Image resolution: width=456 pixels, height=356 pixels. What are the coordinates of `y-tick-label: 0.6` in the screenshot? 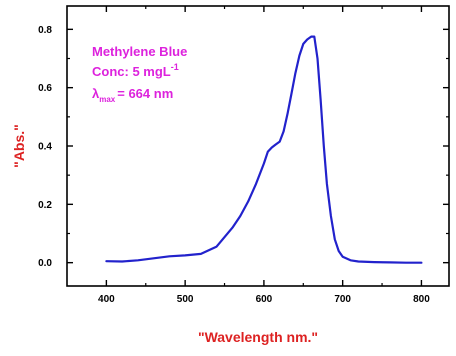 It's located at (45, 88).